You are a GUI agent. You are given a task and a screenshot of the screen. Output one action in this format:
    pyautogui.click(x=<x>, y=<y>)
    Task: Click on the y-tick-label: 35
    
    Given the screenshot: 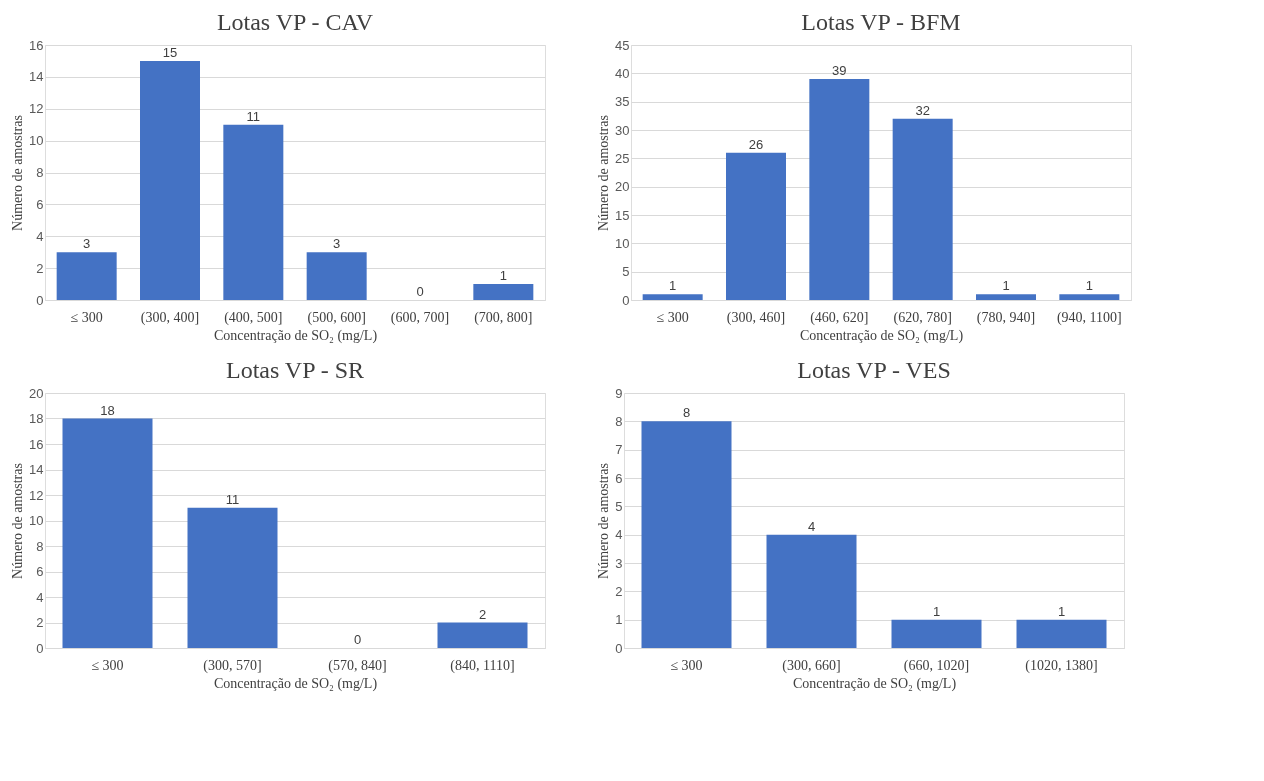 What is the action you would take?
    pyautogui.click(x=622, y=102)
    